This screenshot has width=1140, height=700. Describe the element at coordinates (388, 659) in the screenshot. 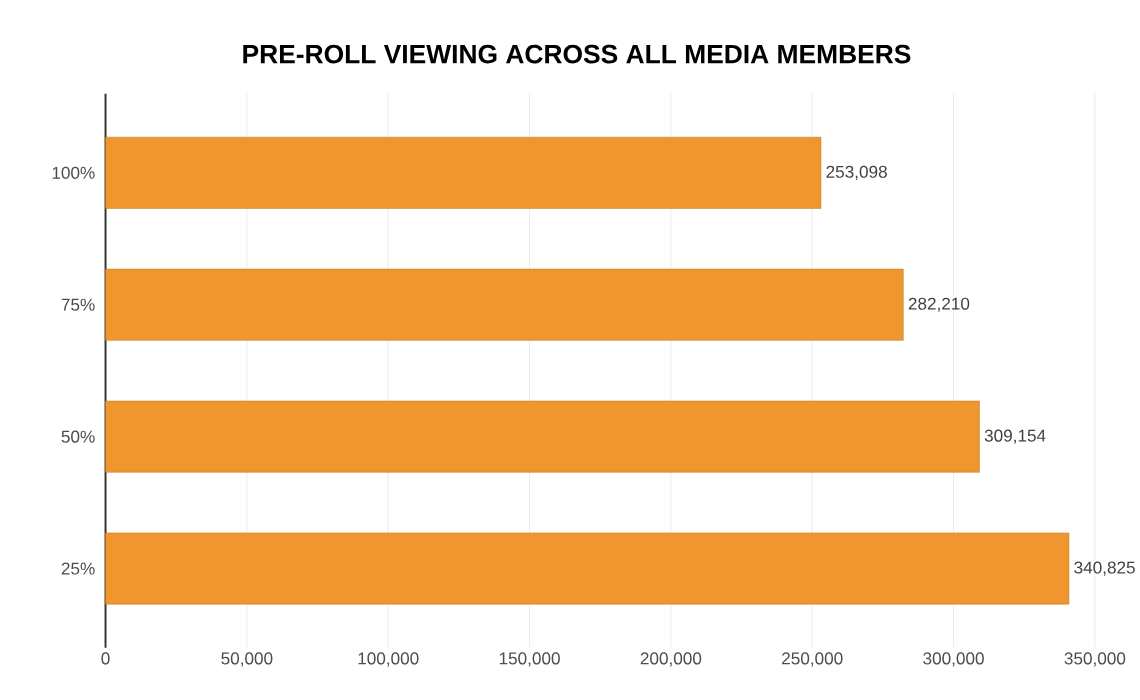

I see `x-tick-label: 100,000` at that location.